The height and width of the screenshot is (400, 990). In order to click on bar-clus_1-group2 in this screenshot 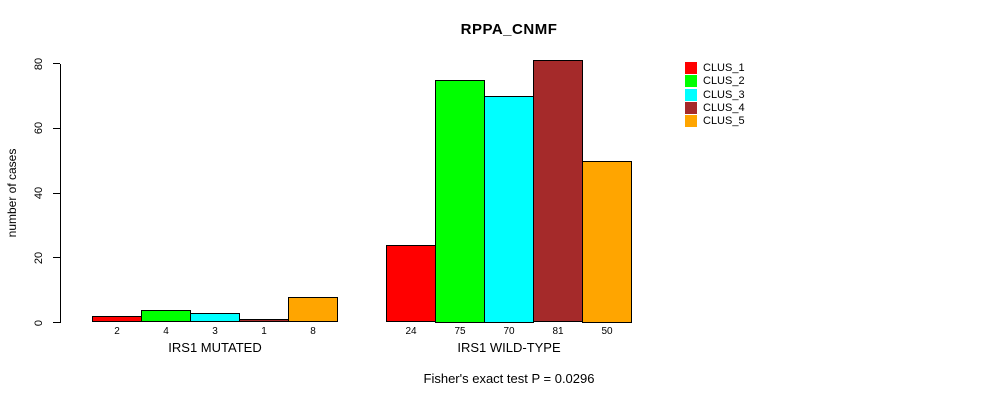, I will do `click(411, 283)`.